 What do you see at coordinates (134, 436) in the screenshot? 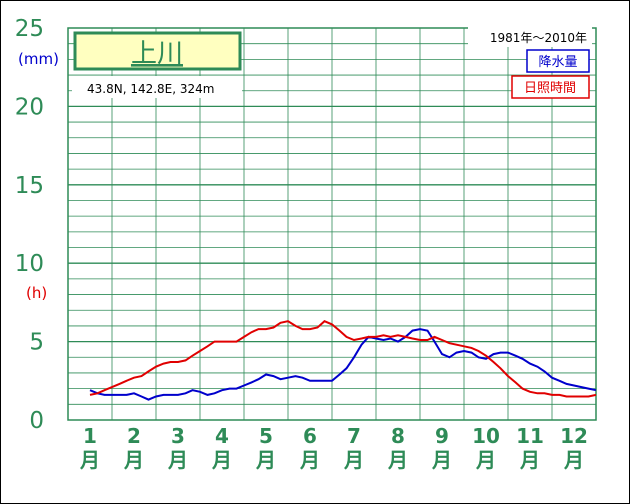
I see `x-tick-number: 2` at bounding box center [134, 436].